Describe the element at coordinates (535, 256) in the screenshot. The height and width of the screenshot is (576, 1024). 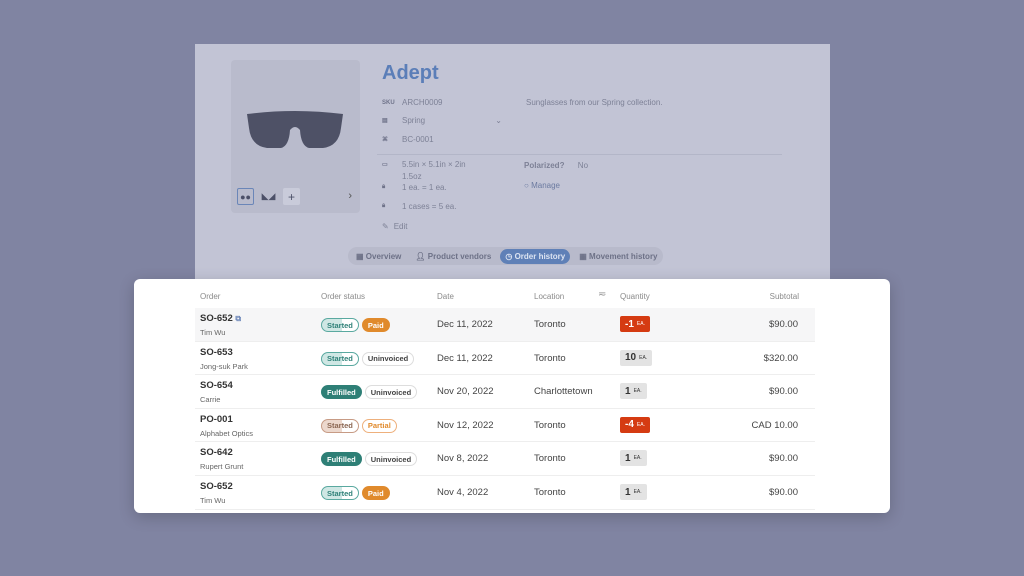
I see `tab-order-history: ◷ Order history` at that location.